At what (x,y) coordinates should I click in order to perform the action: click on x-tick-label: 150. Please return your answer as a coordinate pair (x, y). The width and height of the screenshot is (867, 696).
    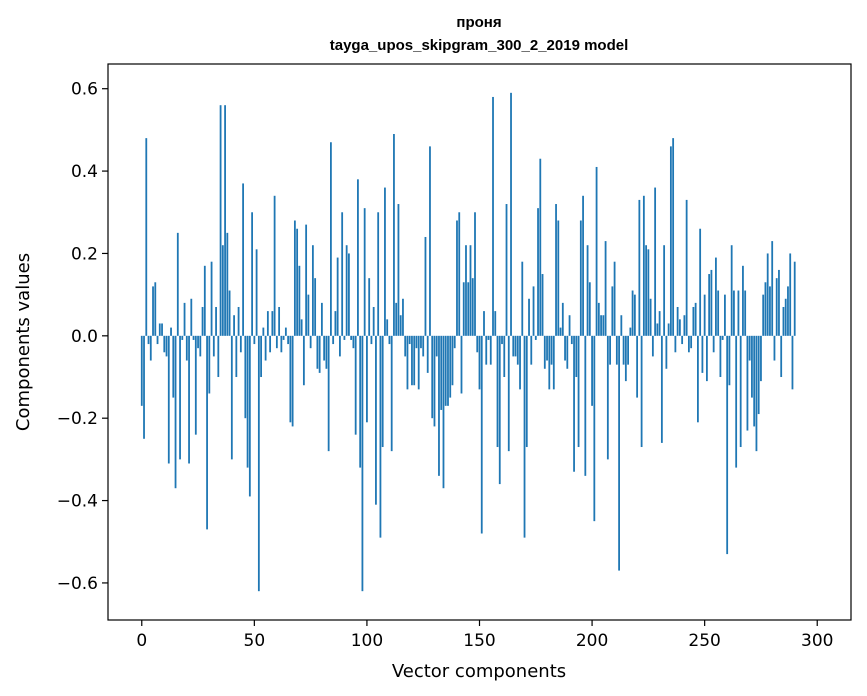
    Looking at the image, I should click on (479, 641).